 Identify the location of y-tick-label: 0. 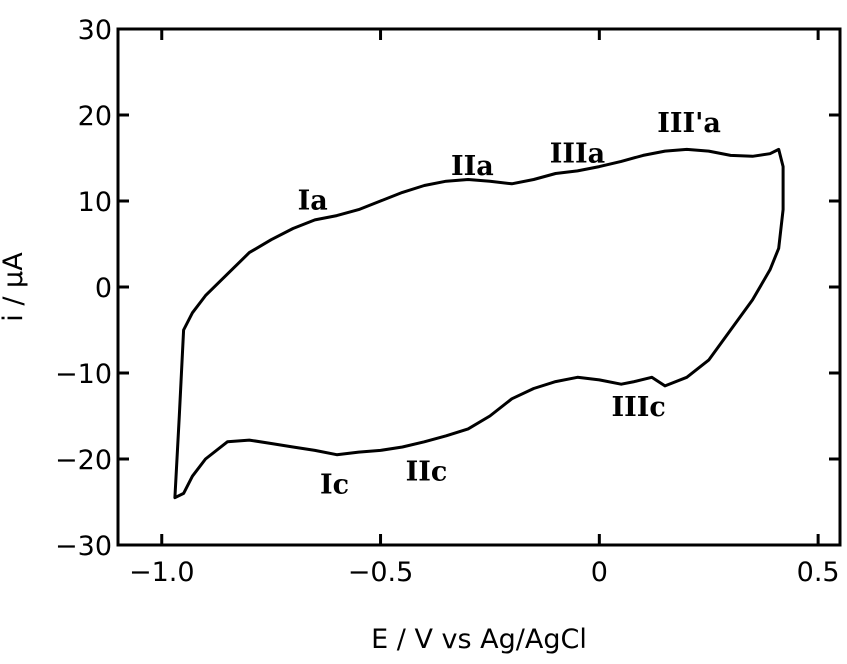
(103, 288).